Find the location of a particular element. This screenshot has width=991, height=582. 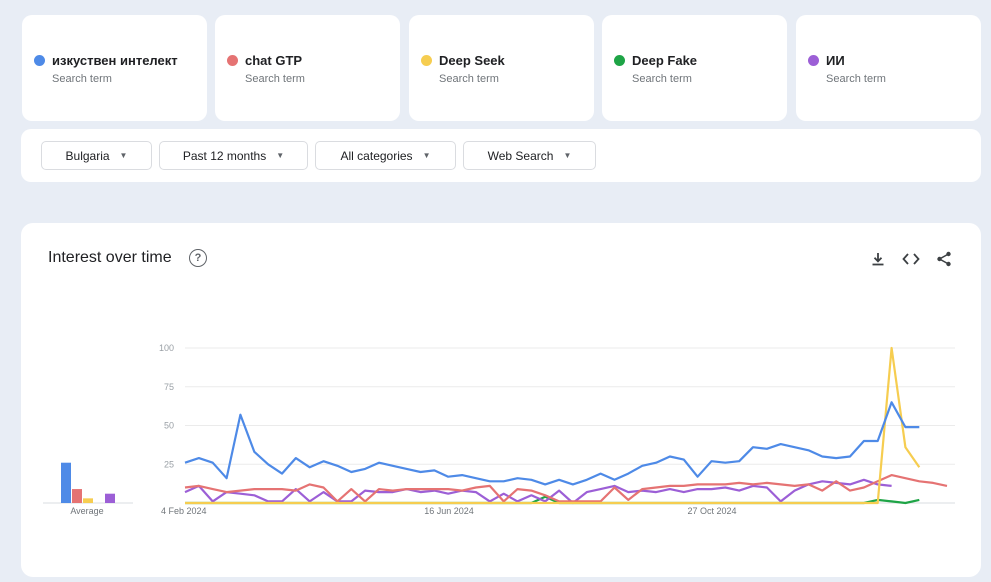

y-tick-label: 25 is located at coordinates (169, 464).